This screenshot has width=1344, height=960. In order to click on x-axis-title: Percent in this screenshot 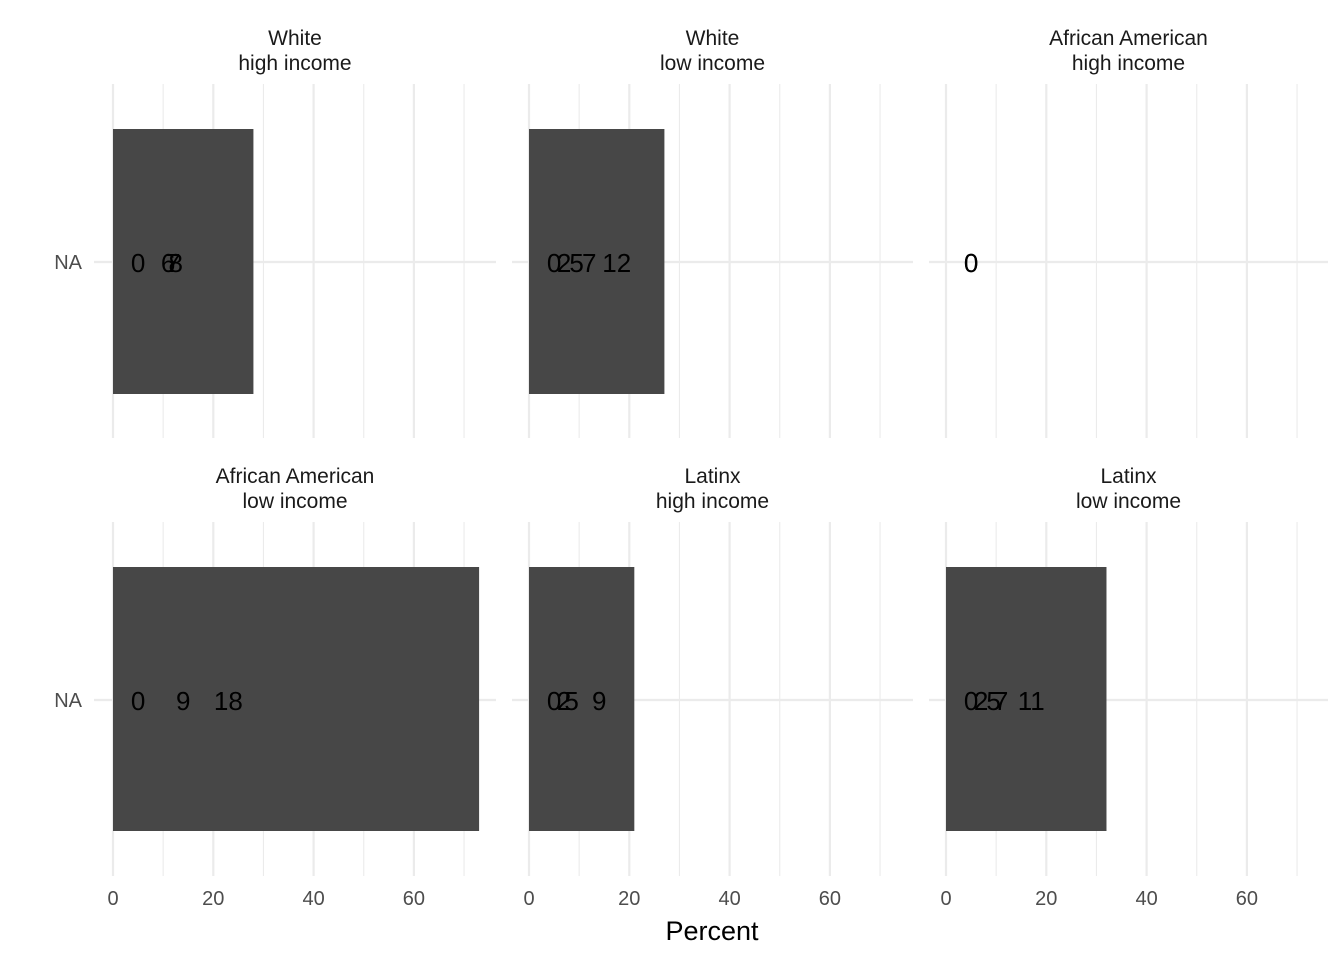, I will do `click(712, 931)`.